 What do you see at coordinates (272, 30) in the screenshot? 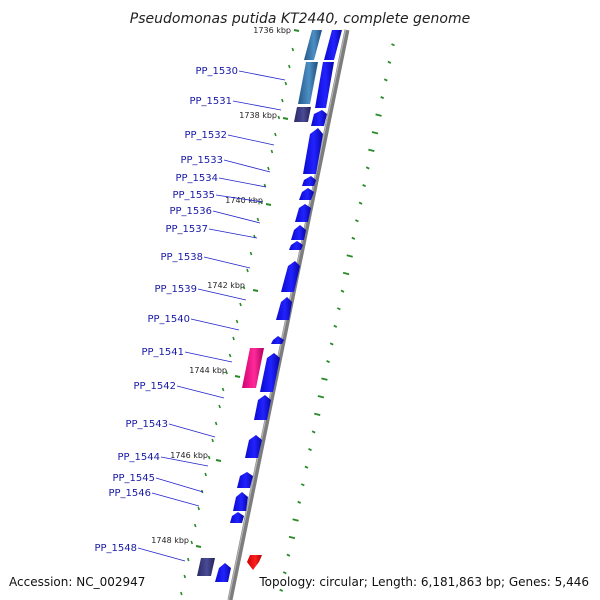
I see `ruler-label: 1736 kbp` at bounding box center [272, 30].